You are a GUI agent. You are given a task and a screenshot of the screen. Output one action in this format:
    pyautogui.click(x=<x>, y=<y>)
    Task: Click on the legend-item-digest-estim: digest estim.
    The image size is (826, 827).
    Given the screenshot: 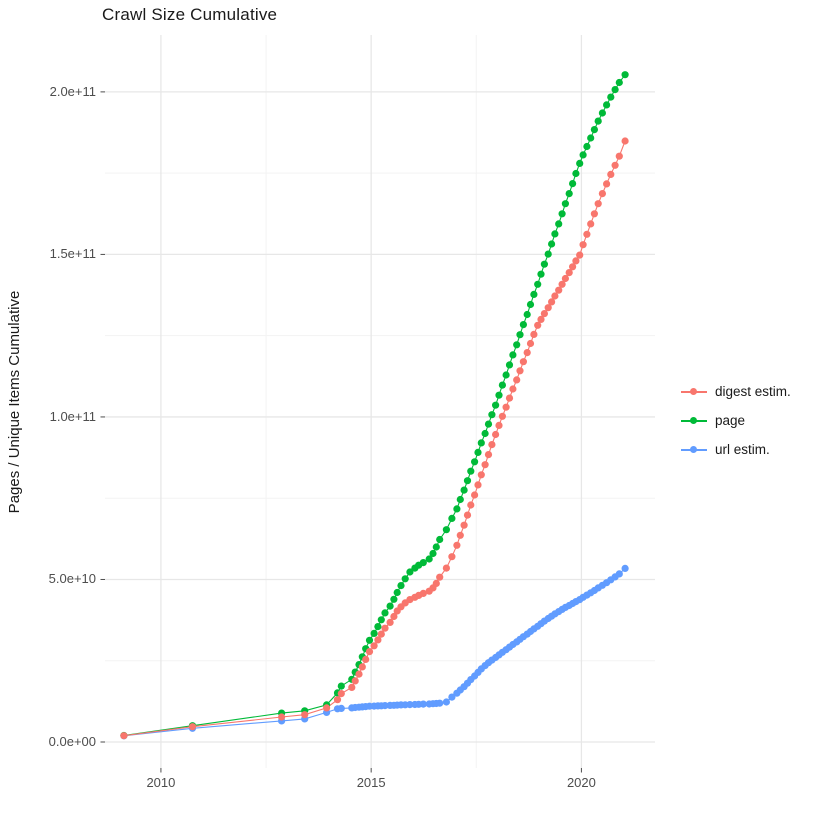 What is the action you would take?
    pyautogui.click(x=736, y=391)
    